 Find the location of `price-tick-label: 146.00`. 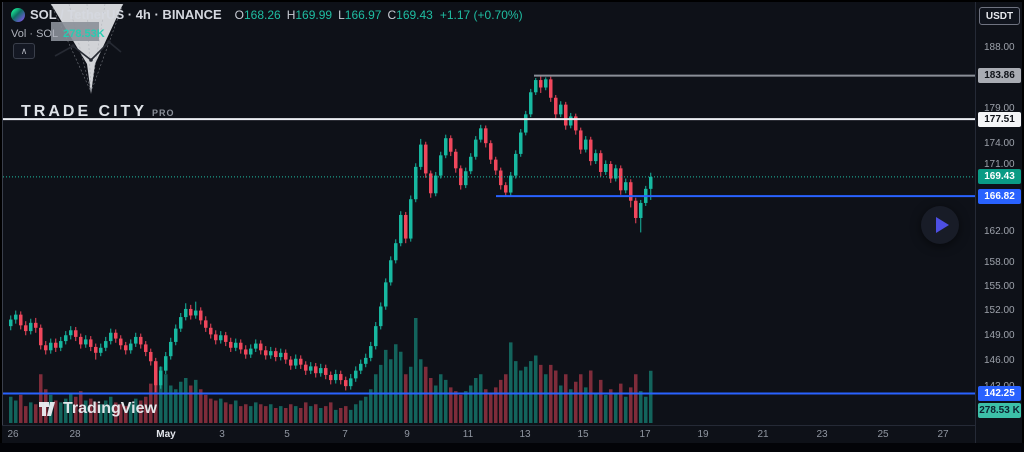

price-tick-label: 146.00 is located at coordinates (999, 361).